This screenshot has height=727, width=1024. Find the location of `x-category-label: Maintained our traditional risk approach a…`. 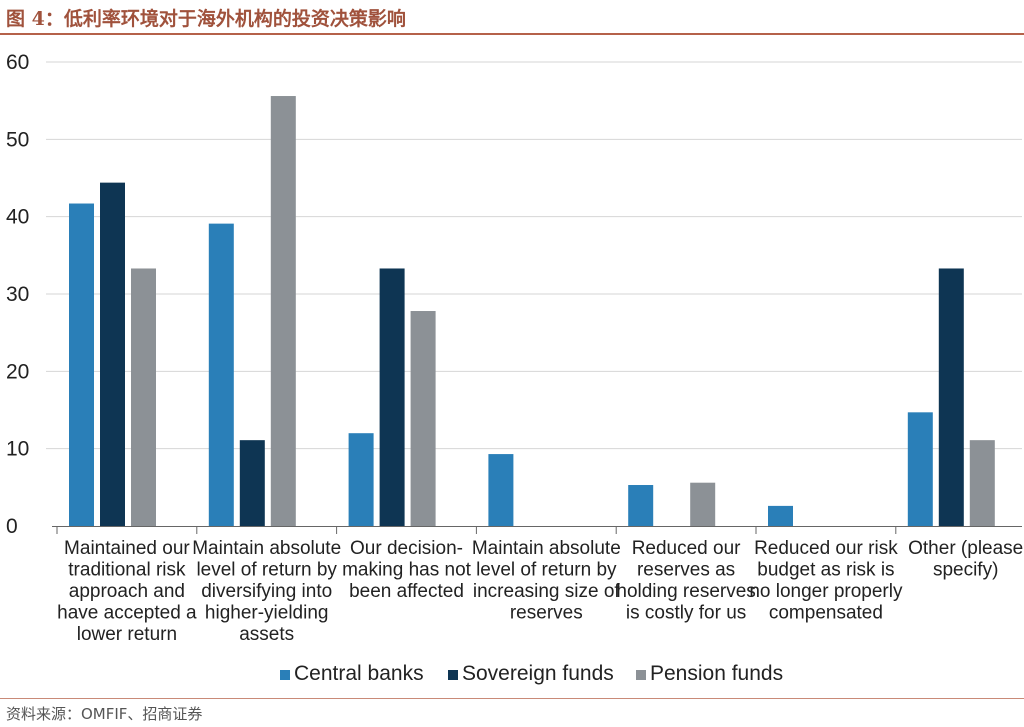

x-category-label: Maintained our traditional risk approach a… is located at coordinates (127, 591).